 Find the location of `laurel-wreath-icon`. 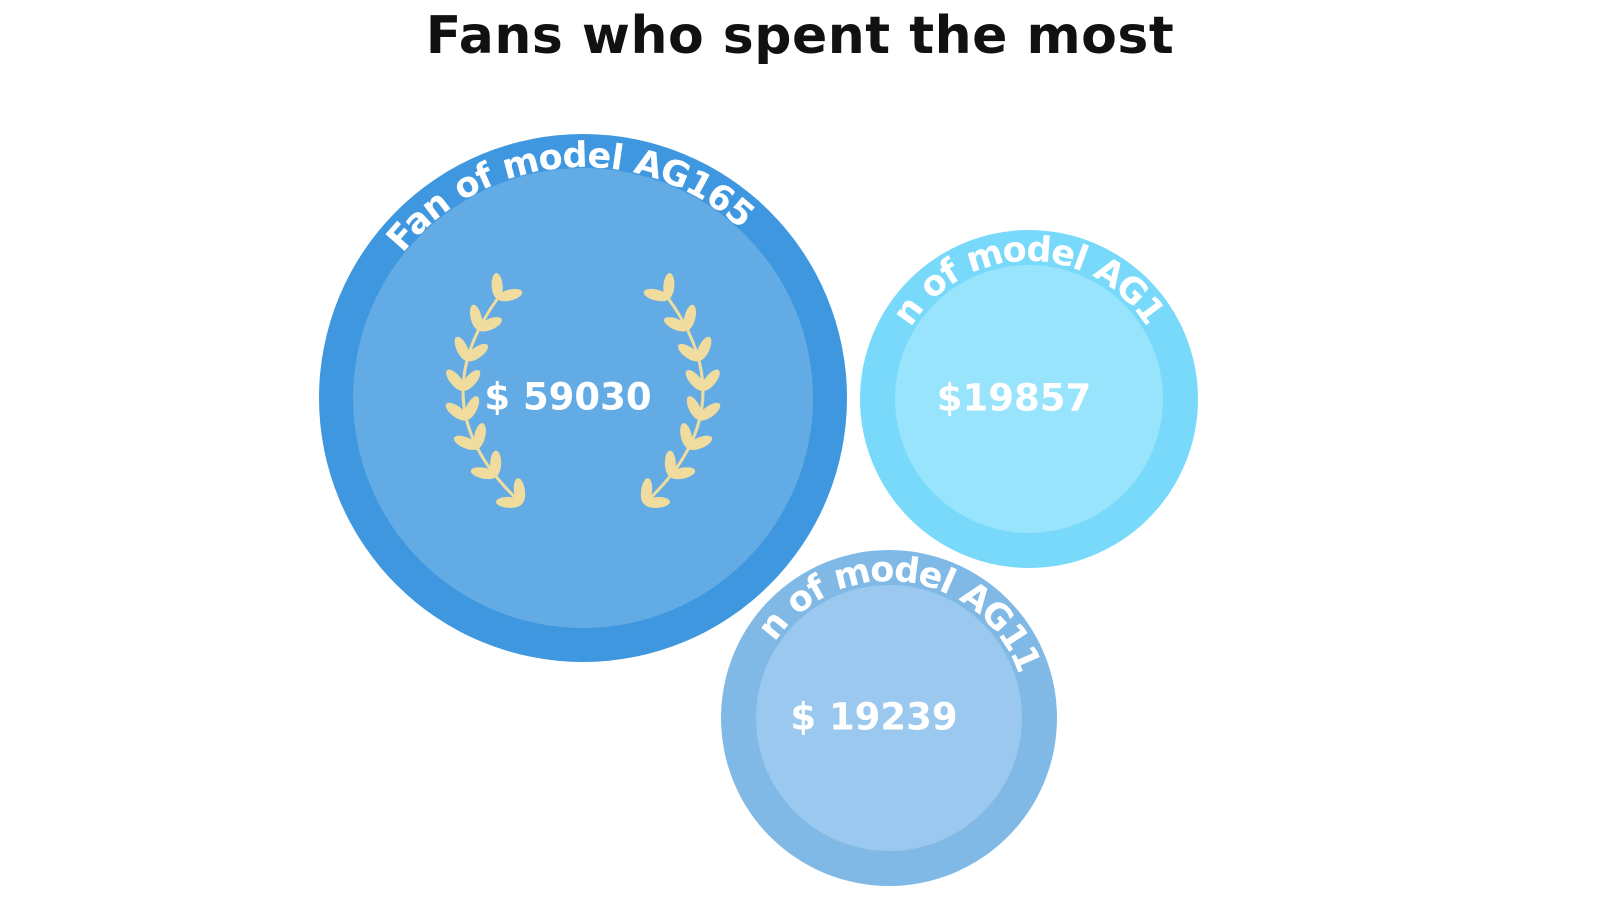

laurel-wreath-icon is located at coordinates (583, 390).